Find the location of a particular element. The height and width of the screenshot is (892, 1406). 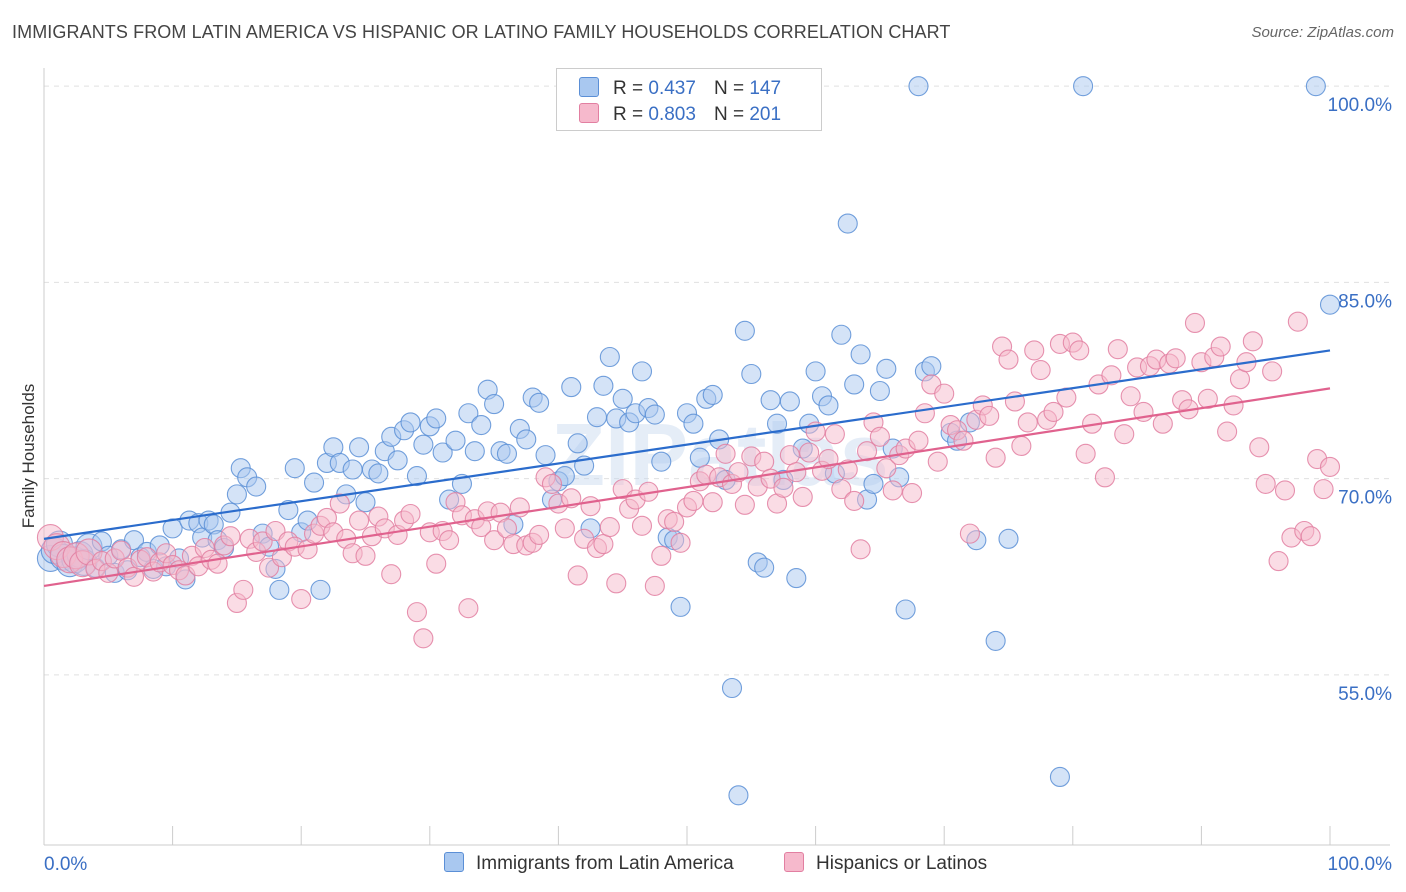

legend-n-value: 201 is located at coordinates (765, 114).